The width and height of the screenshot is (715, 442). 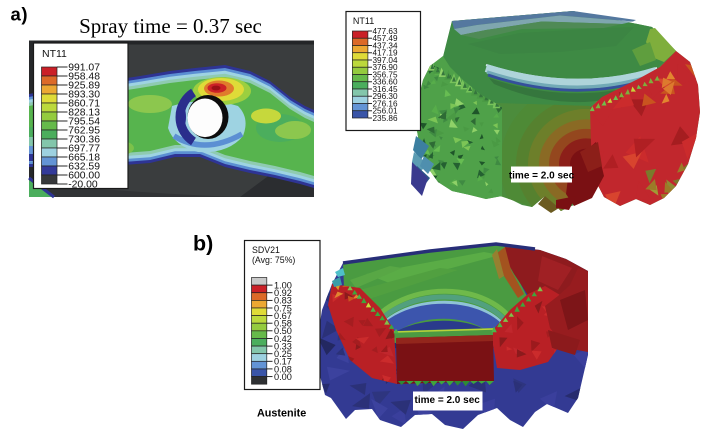 I want to click on svg-text: b), so click(x=203, y=244).